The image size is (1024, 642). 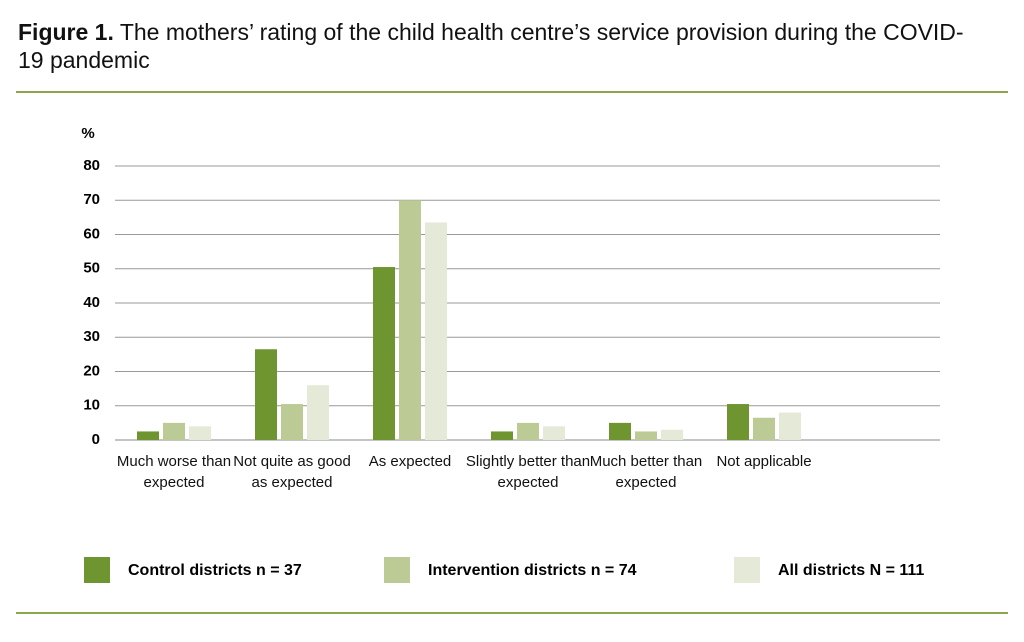 I want to click on bottom-rule, so click(x=512, y=613).